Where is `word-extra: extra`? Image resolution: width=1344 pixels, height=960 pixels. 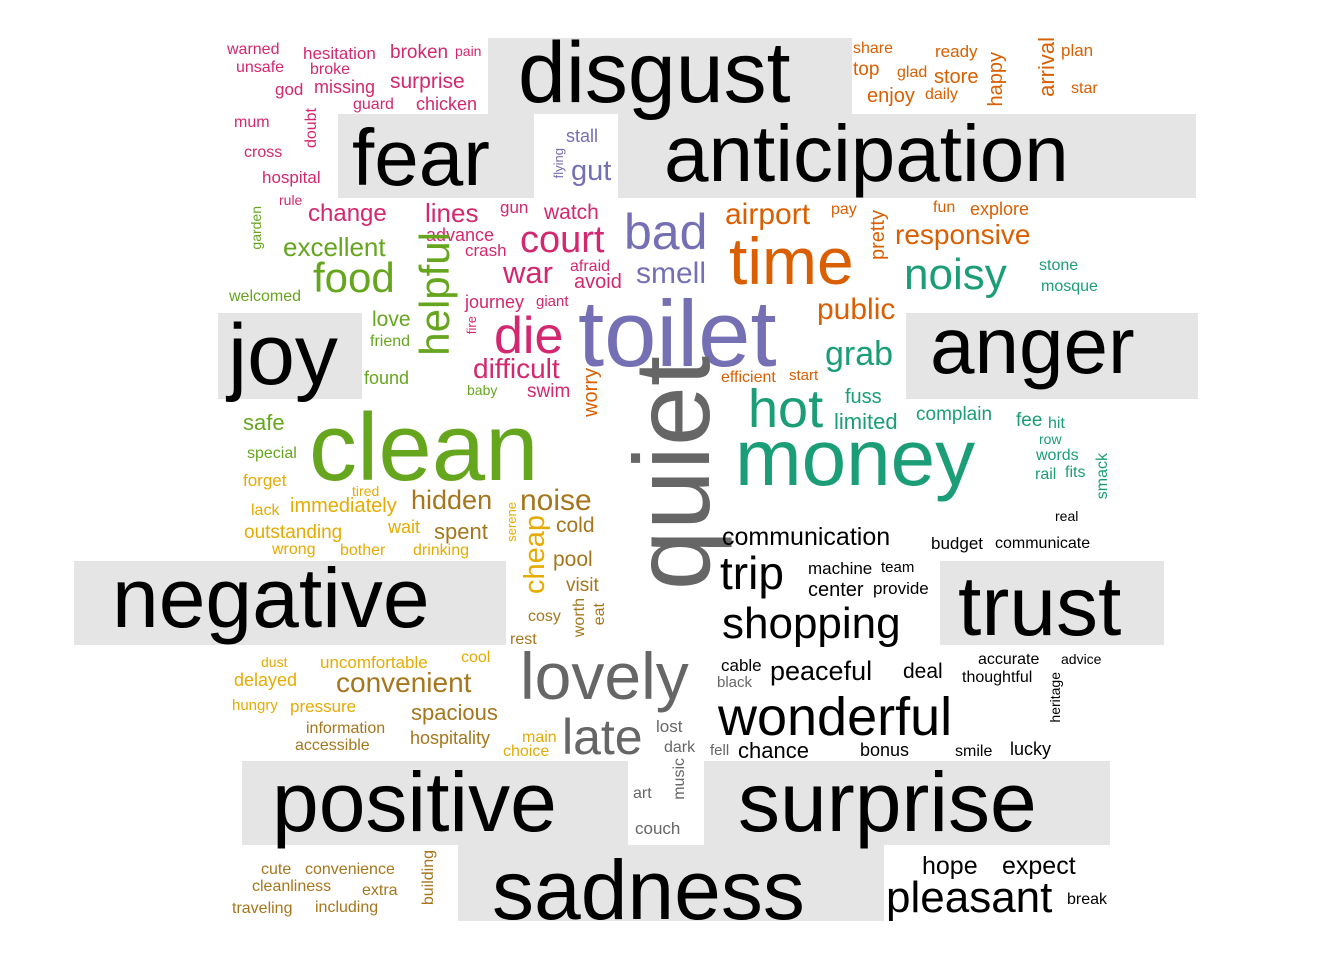 word-extra: extra is located at coordinates (380, 890).